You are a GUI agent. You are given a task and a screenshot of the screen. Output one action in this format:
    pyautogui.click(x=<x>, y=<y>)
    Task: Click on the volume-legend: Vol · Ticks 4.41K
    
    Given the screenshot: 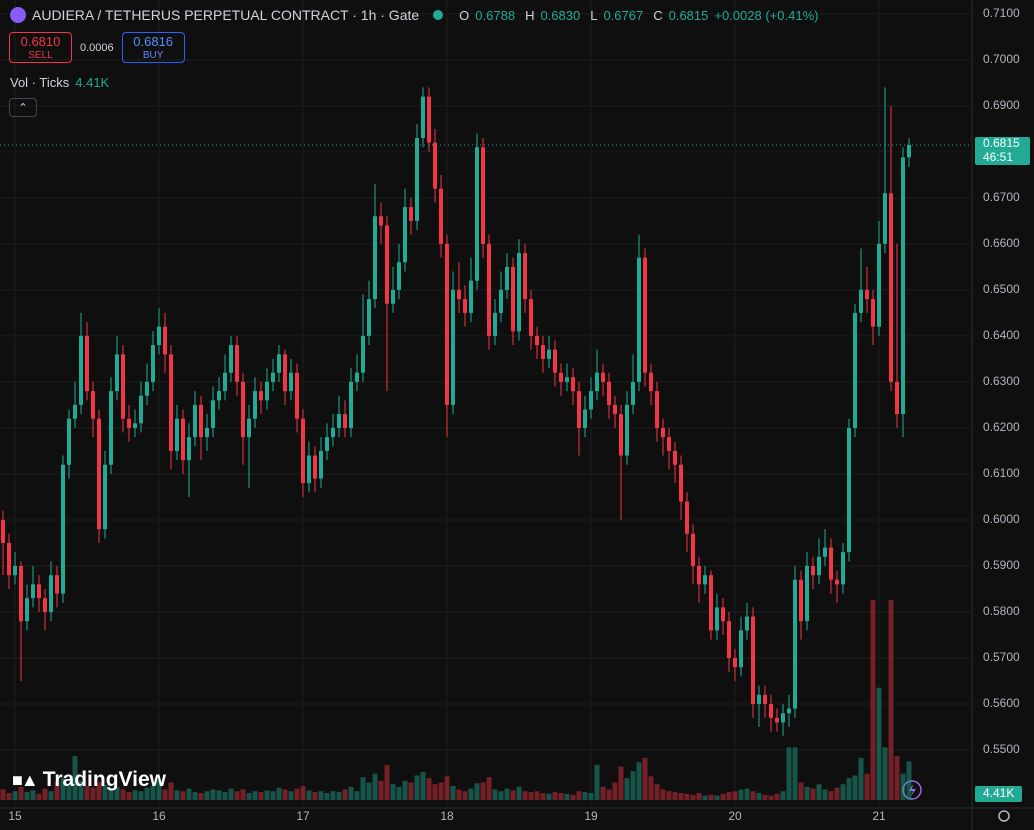 What is the action you would take?
    pyautogui.click(x=59, y=82)
    